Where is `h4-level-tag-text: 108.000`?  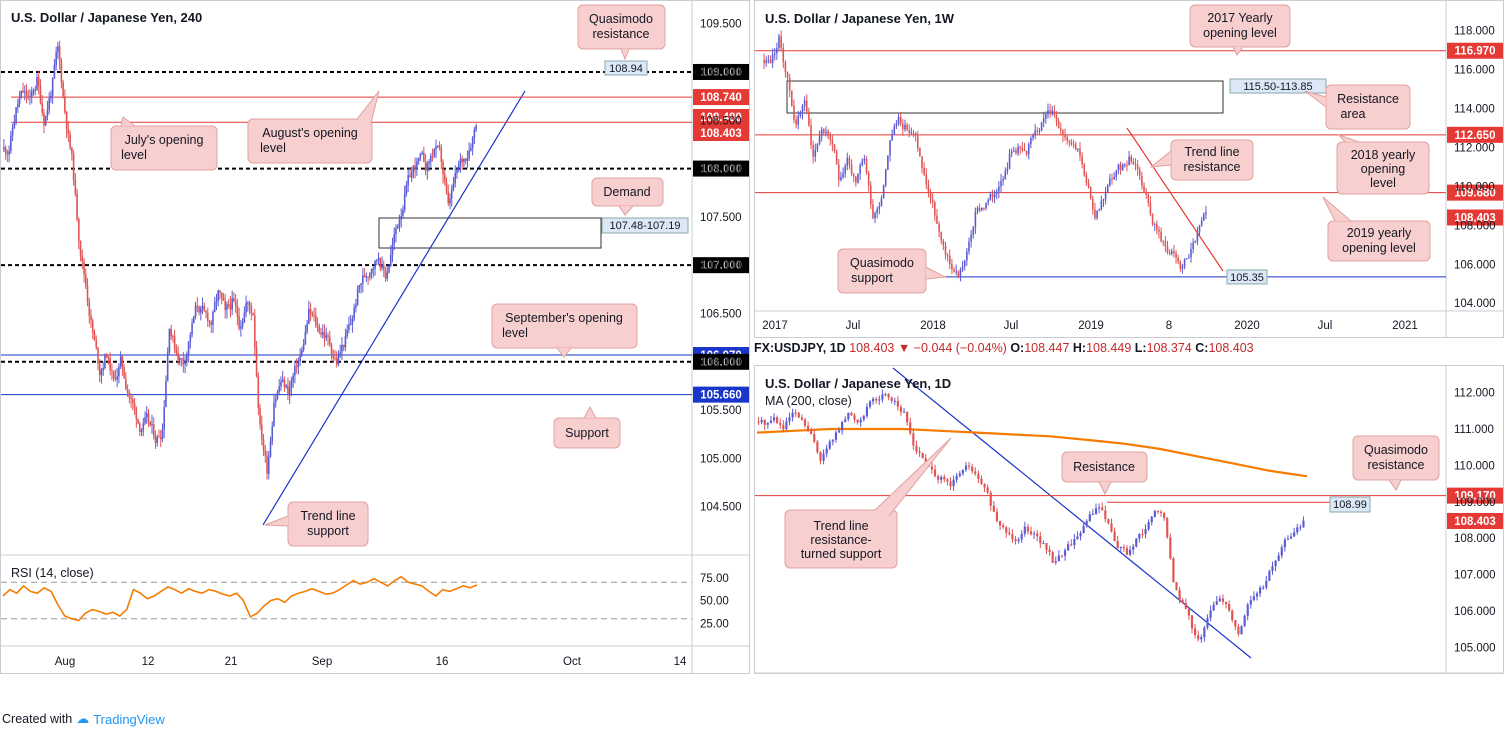
h4-level-tag-text: 108.000 is located at coordinates (721, 170).